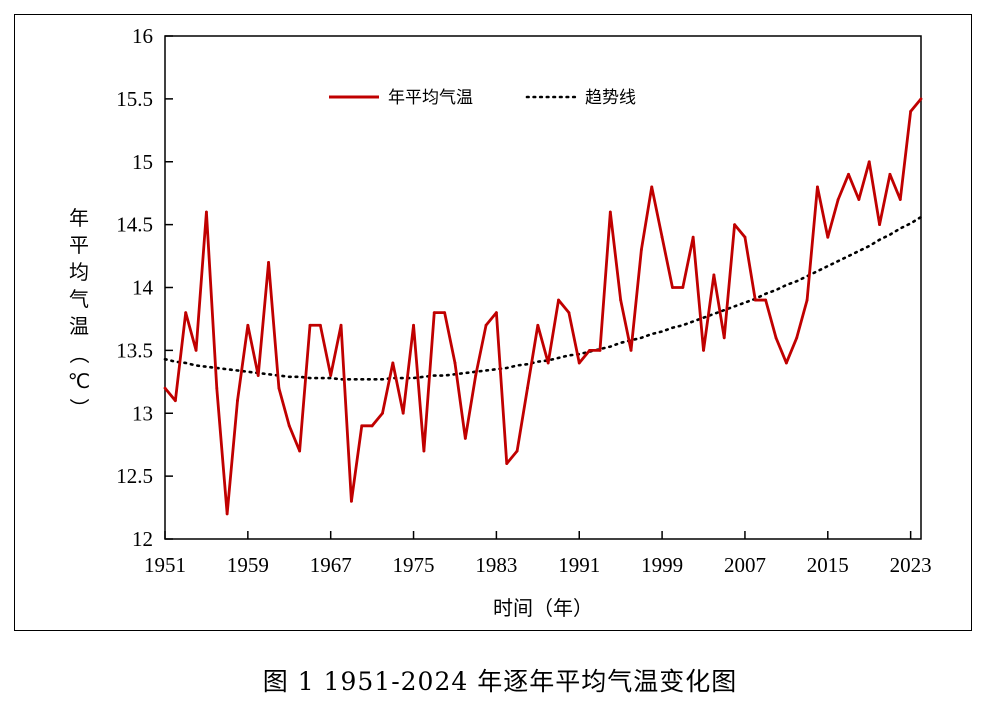  Describe the element at coordinates (538, 565) in the screenshot. I see `x-tick-labels: 1951 1959 1967 1975 1983 1991 1999 2007 2015 2023` at that location.